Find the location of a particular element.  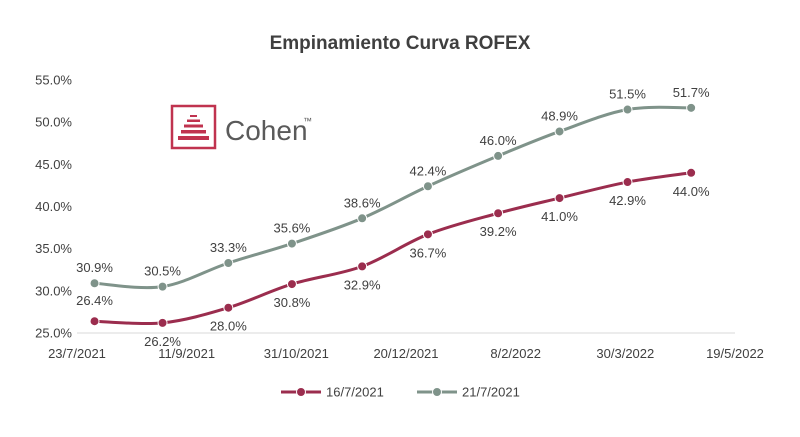

data-label: 32.9% is located at coordinates (362, 284).